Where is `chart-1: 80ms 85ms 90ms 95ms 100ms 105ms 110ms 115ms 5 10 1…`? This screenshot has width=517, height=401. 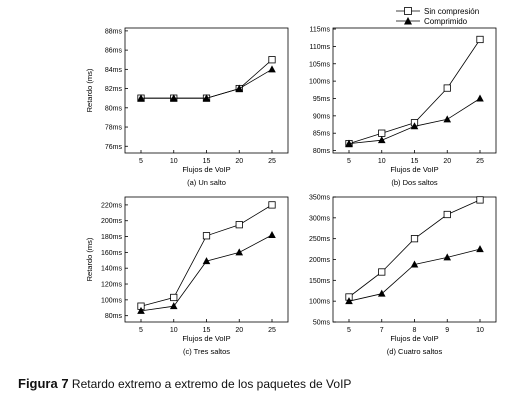 chart-1: 80ms 85ms 90ms 95ms 100ms 105ms 110ms 115ms 5 10 1… is located at coordinates (403, 107).